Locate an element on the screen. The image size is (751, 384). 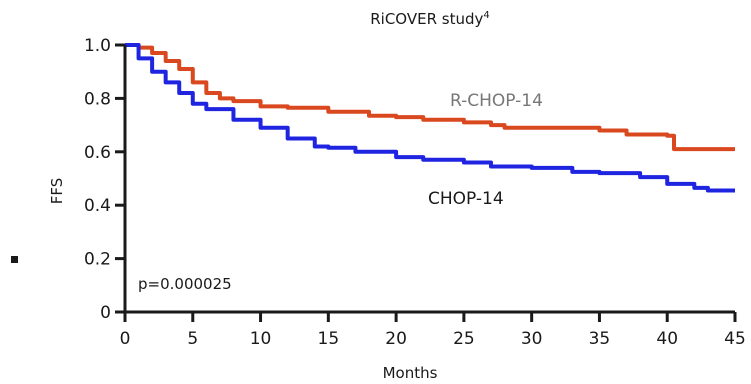
y-tick-label: 0.6 is located at coordinates (97, 153).